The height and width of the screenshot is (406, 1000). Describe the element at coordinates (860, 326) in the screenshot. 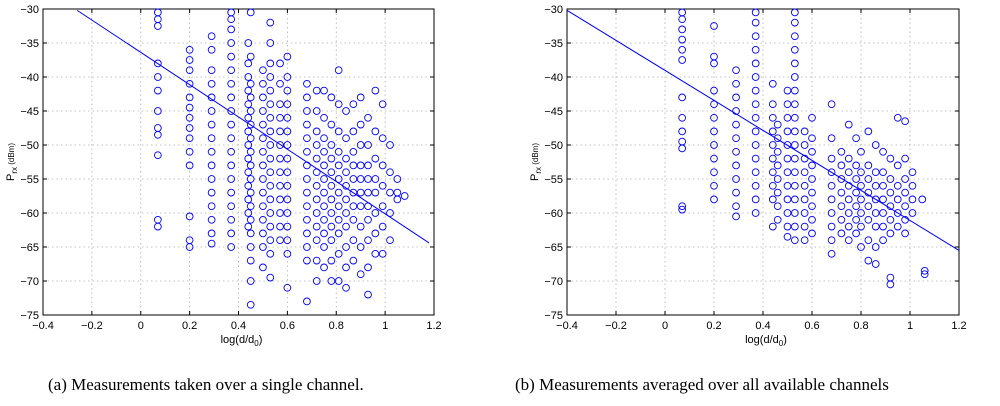

I see `x-tick-label: 0.8` at that location.